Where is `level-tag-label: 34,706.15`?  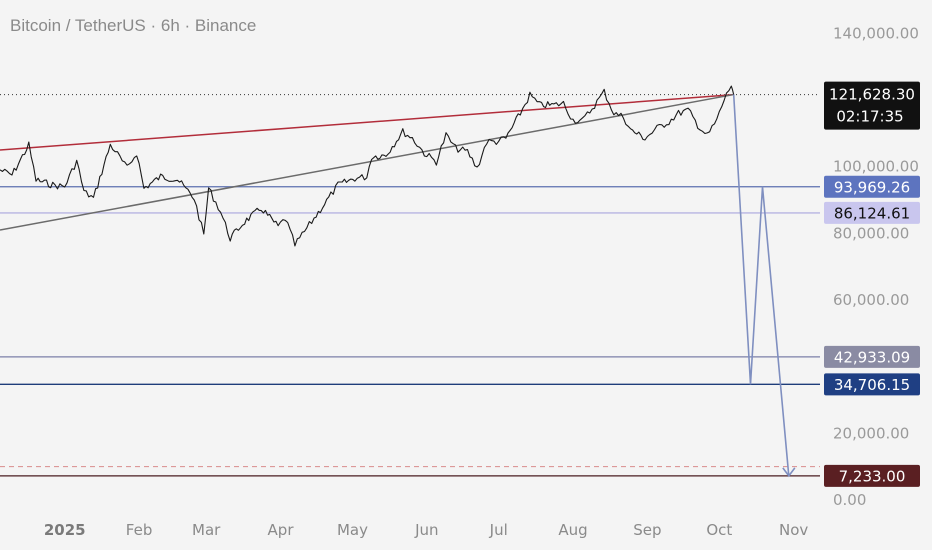 level-tag-label: 34,706.15 is located at coordinates (872, 385).